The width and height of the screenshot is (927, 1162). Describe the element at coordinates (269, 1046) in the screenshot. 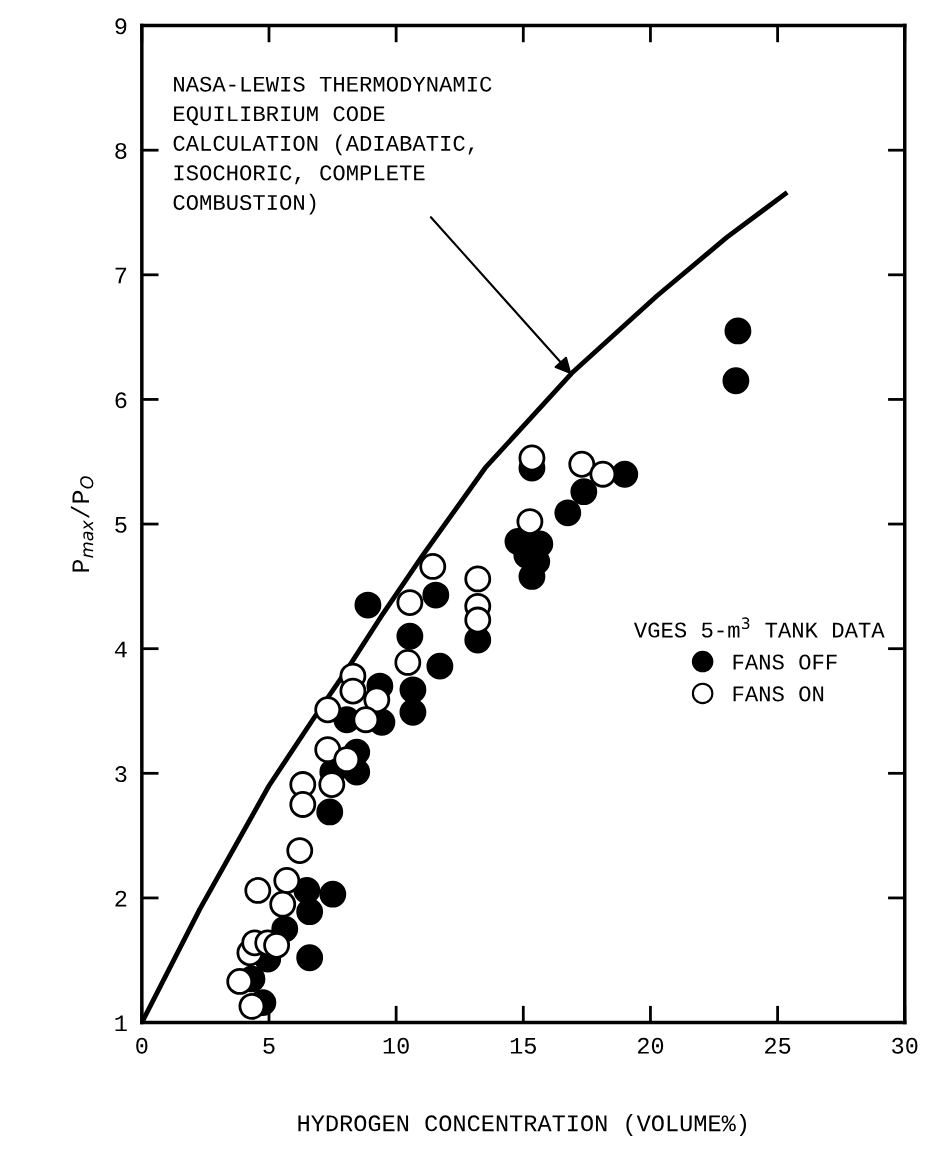

I see `x-tick-label: 5` at that location.